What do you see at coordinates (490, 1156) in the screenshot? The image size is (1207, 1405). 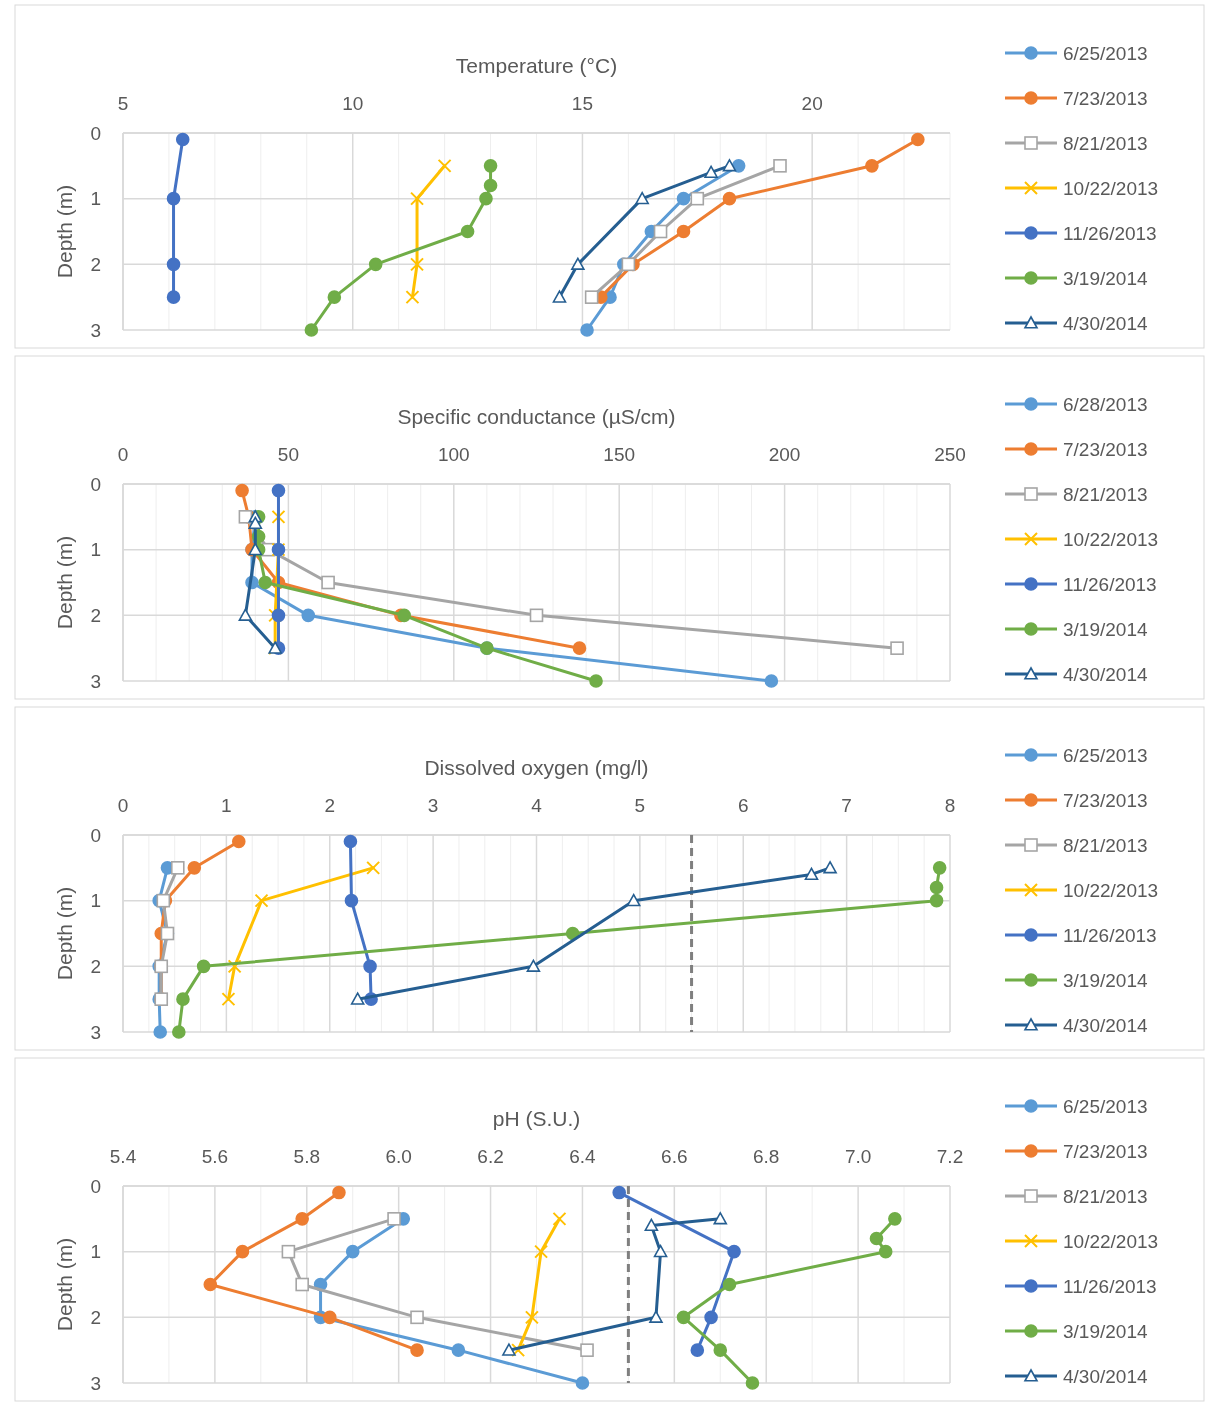 I see `x-tick-label: 6.2` at bounding box center [490, 1156].